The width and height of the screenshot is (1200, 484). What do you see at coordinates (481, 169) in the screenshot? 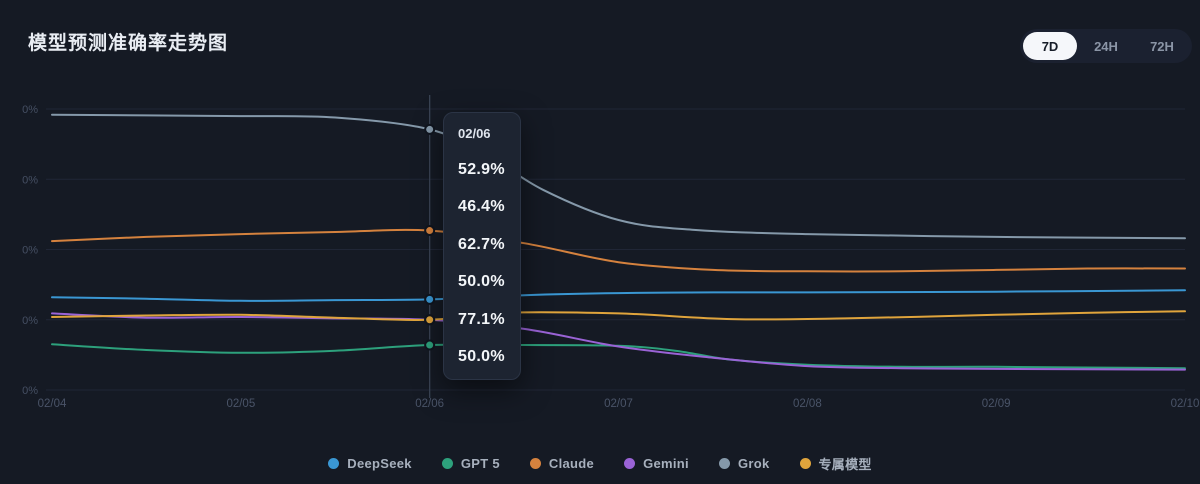
I see `tooltip-value-deepseek: 52.9%` at bounding box center [481, 169].